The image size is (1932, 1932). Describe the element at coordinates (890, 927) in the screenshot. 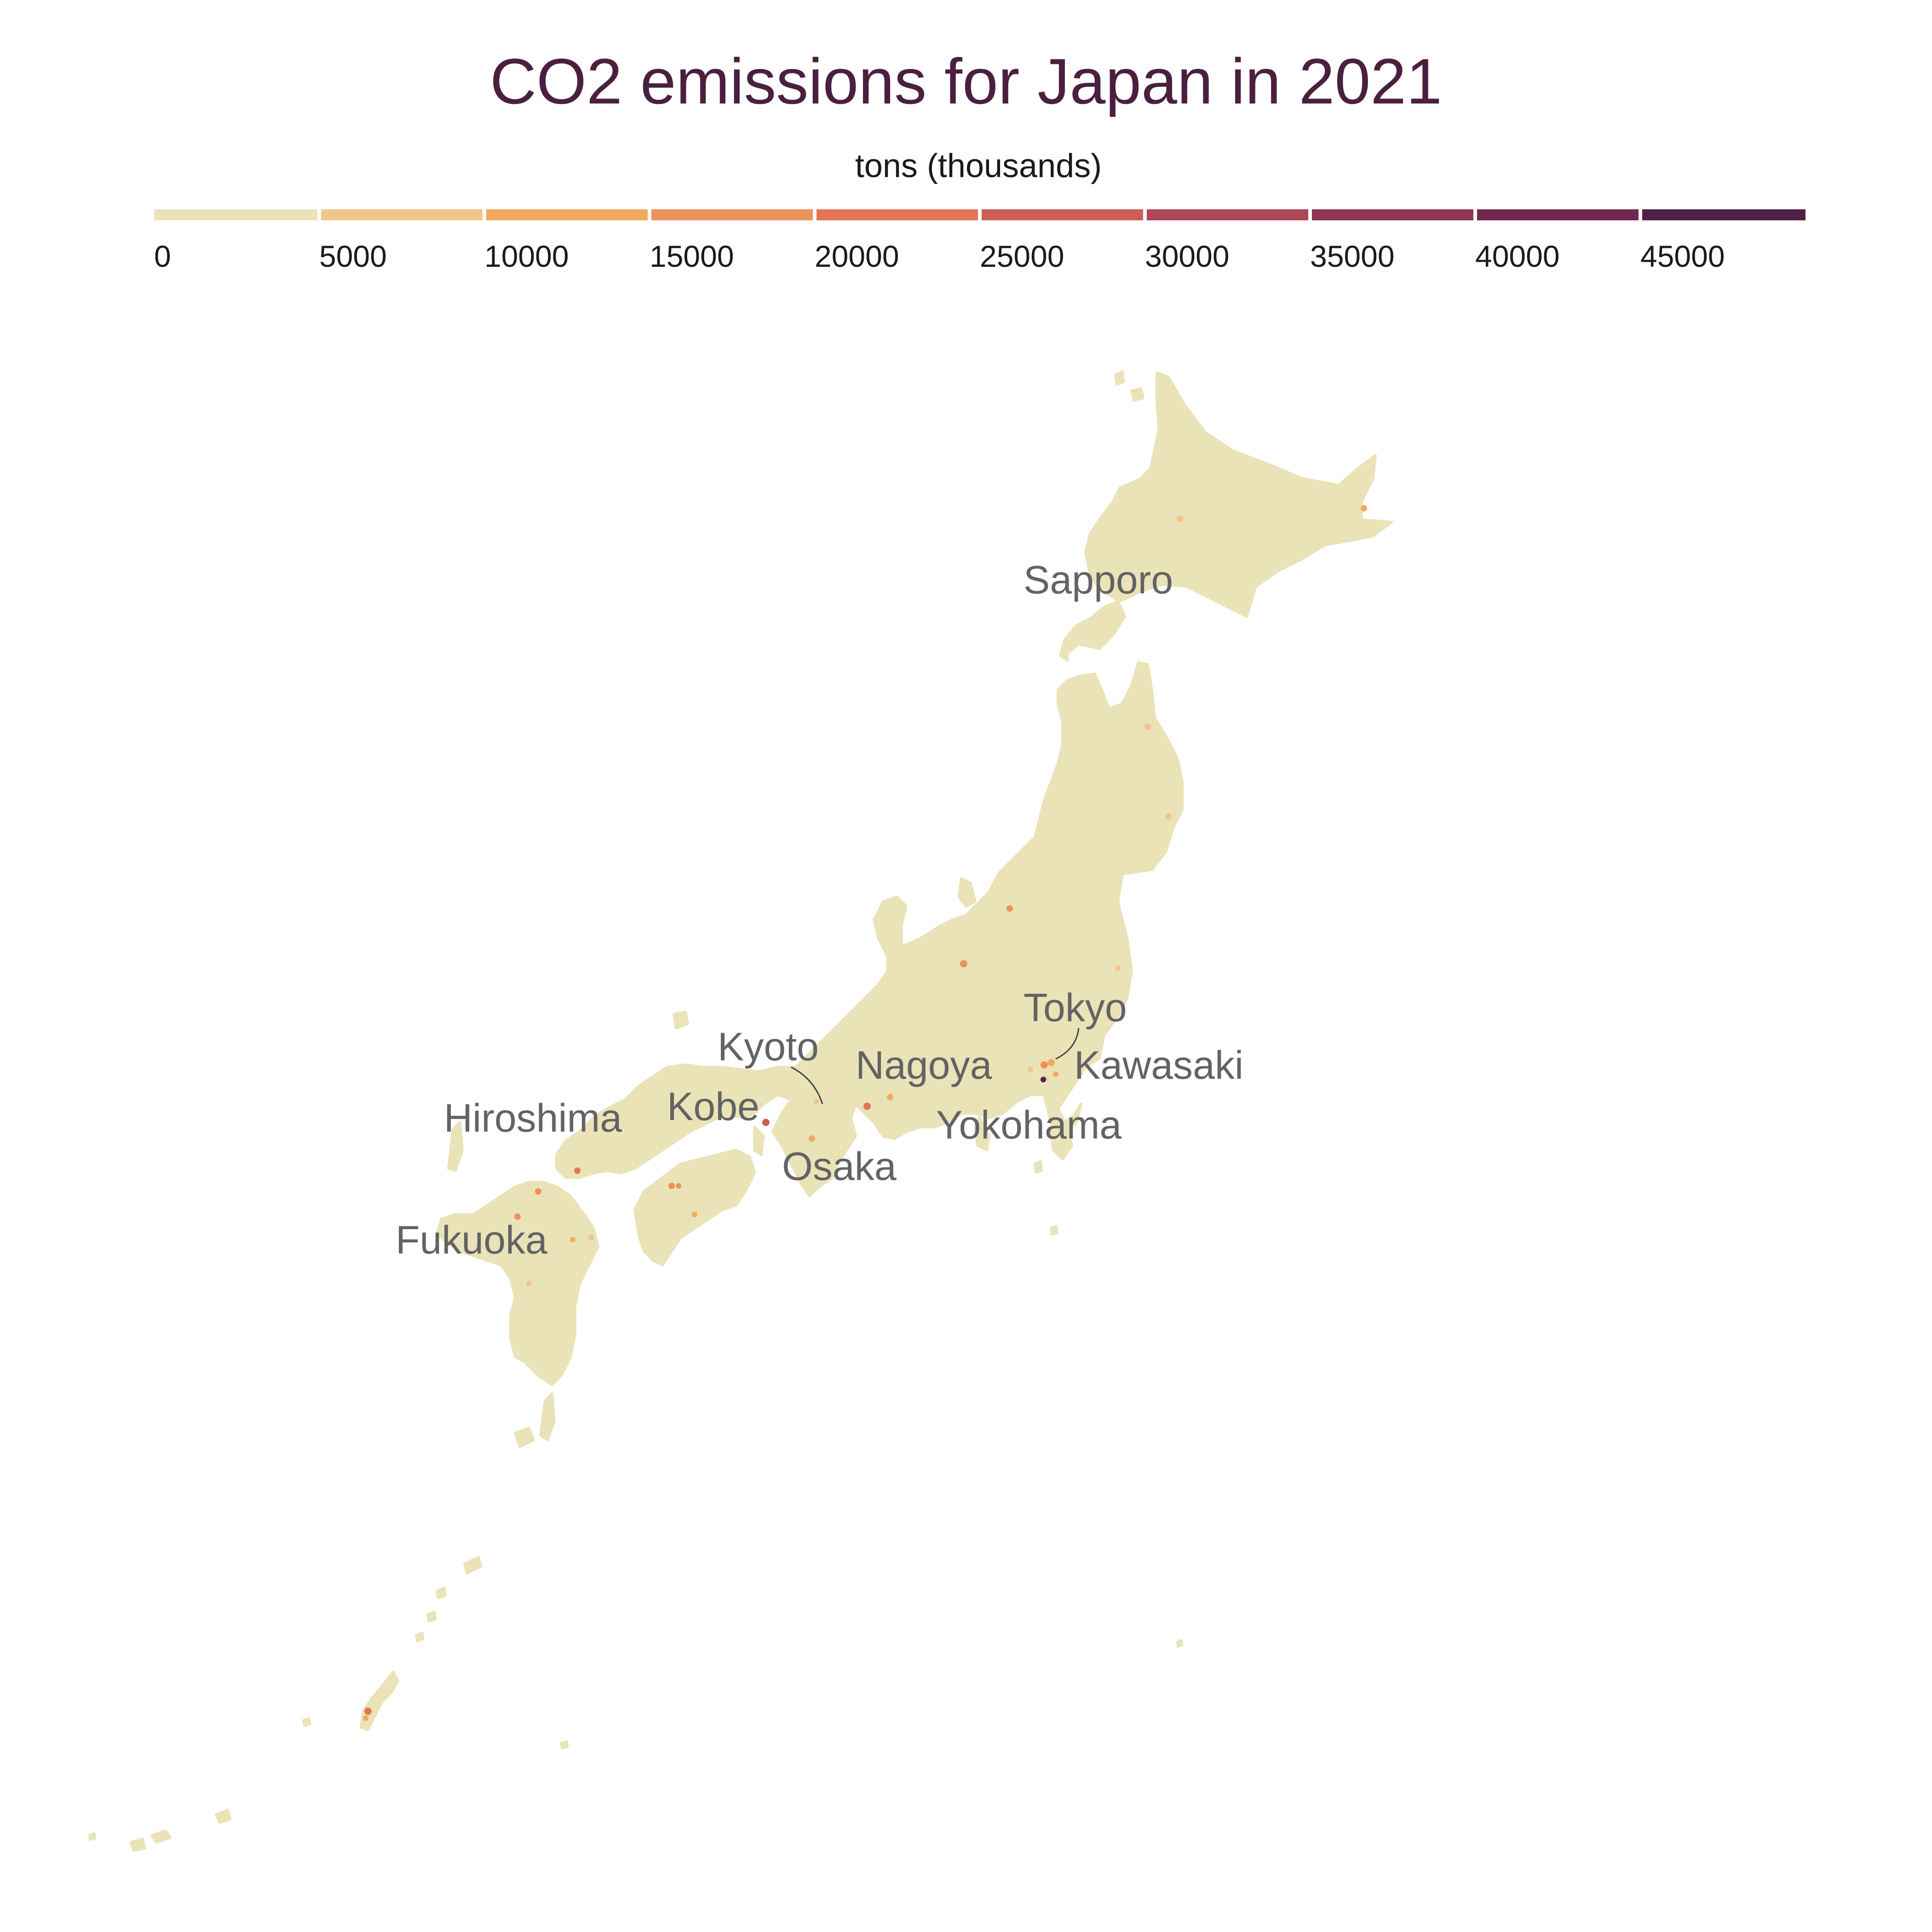

I see `noto-peninsula` at that location.